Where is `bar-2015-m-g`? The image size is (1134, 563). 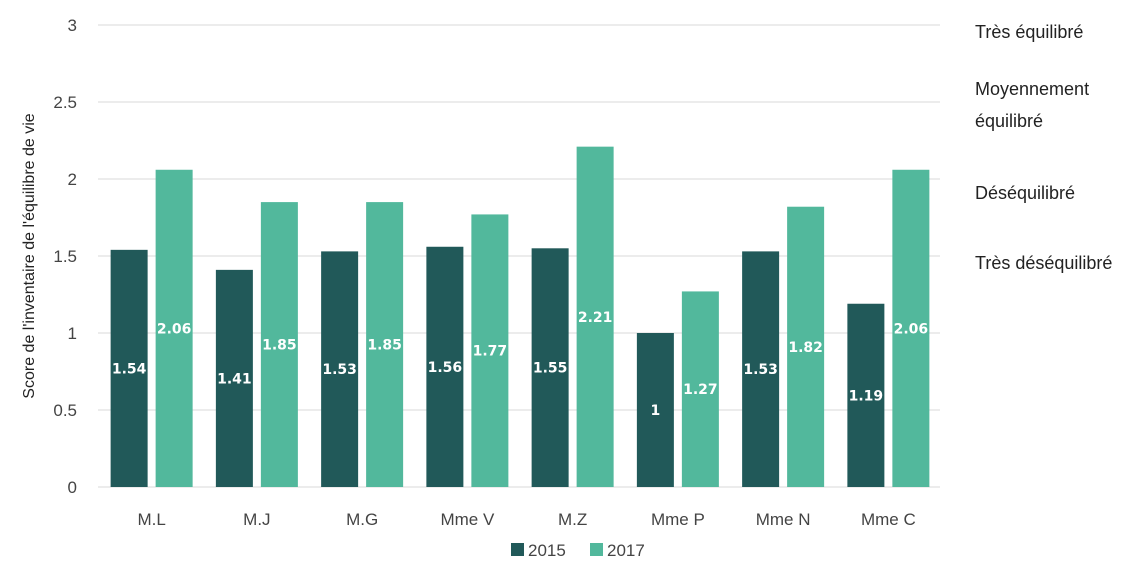
bar-2015-m-g is located at coordinates (340, 369).